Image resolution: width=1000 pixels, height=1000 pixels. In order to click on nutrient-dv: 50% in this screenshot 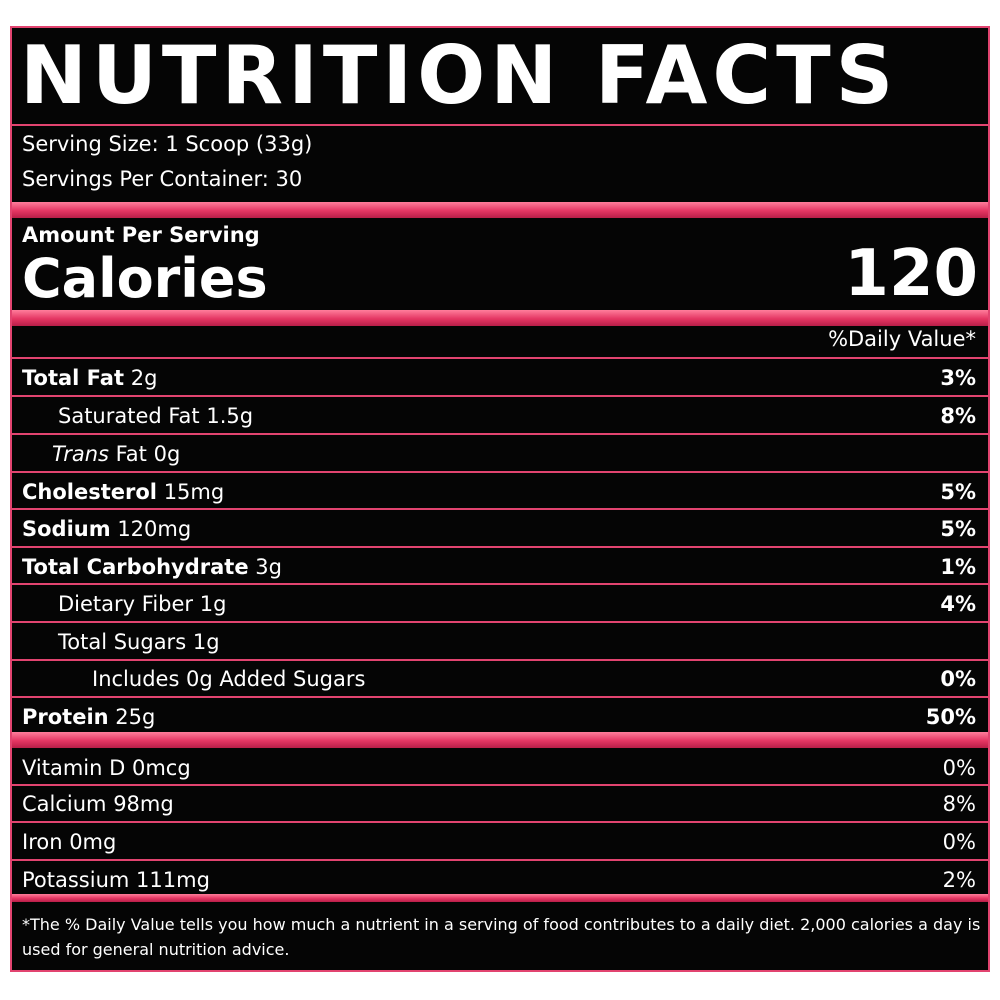, I will do `click(950, 717)`.